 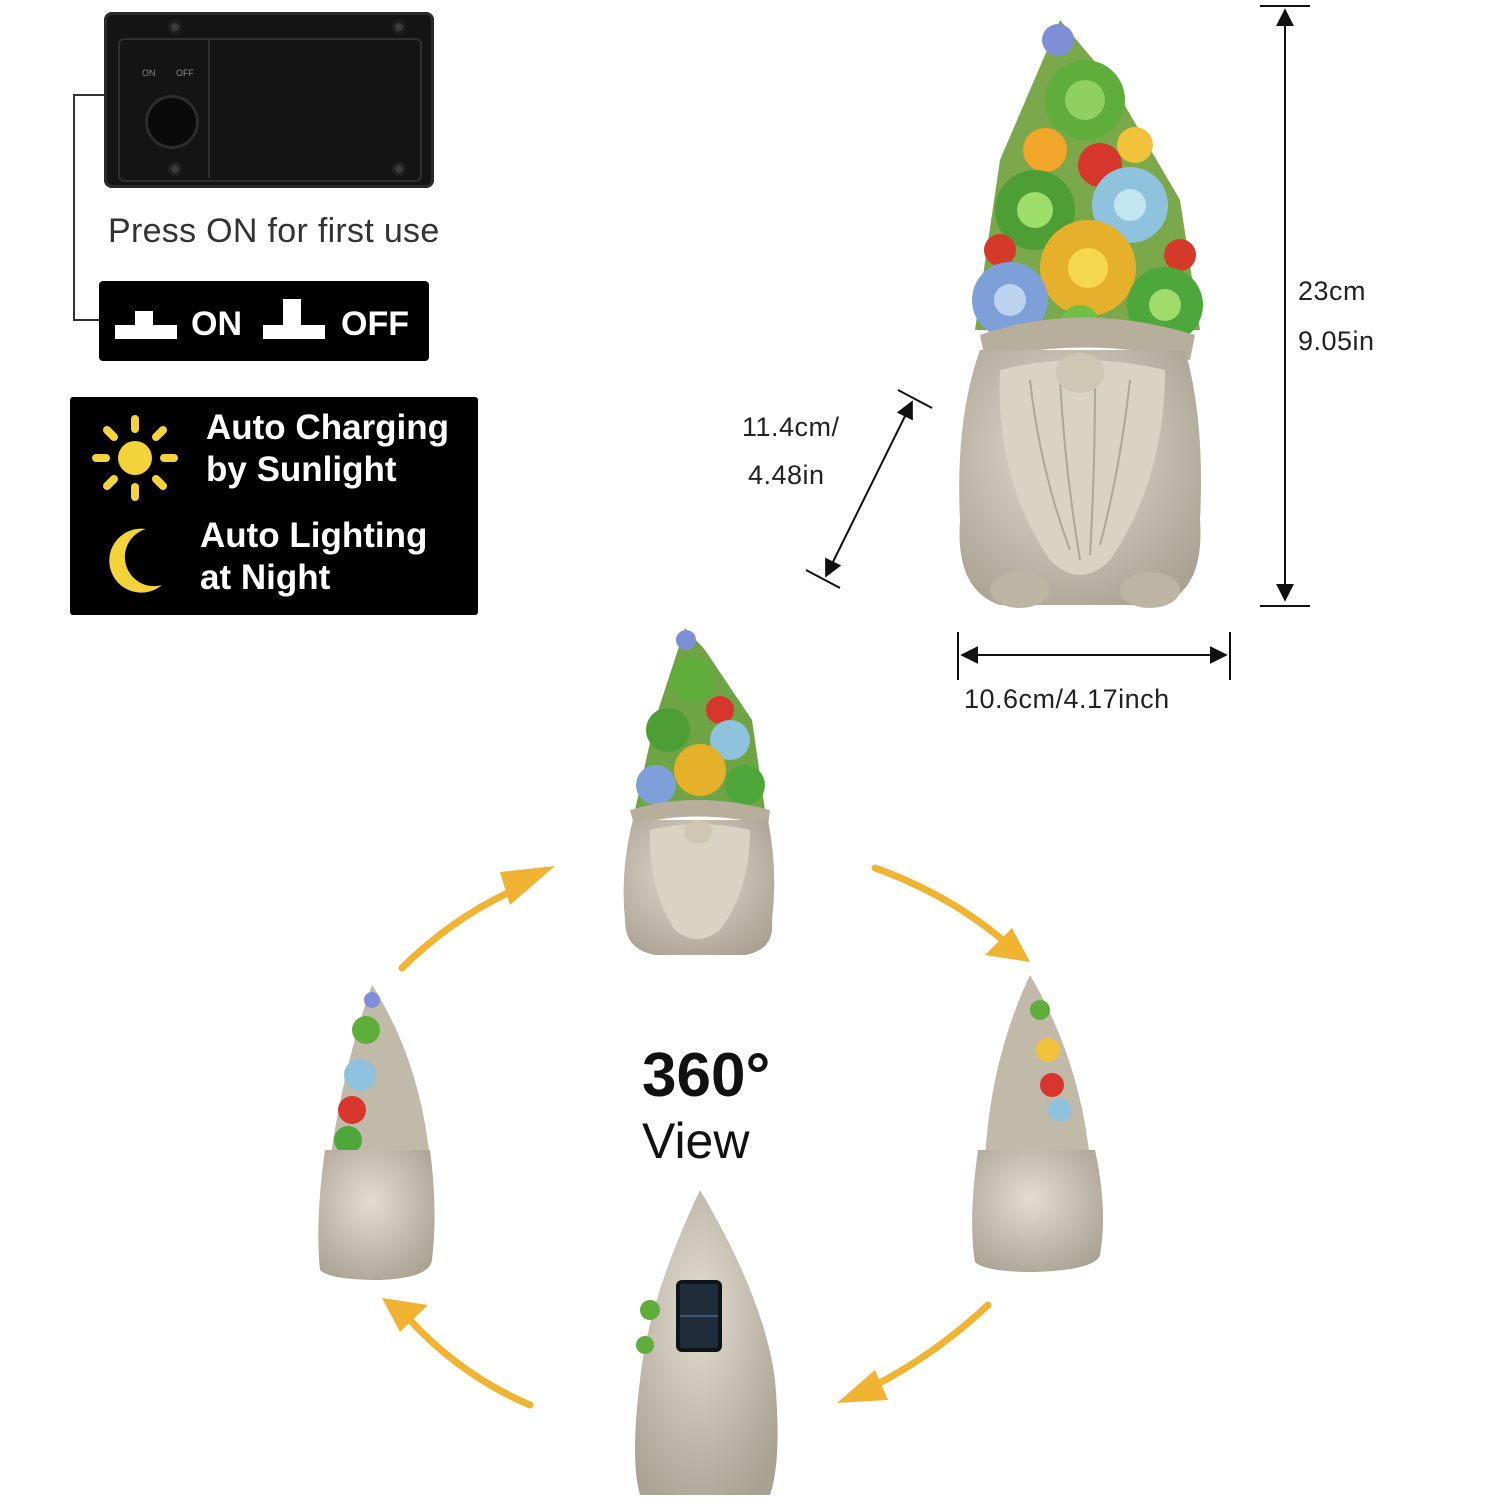 What do you see at coordinates (699, 791) in the screenshot?
I see `gnome-front-small` at bounding box center [699, 791].